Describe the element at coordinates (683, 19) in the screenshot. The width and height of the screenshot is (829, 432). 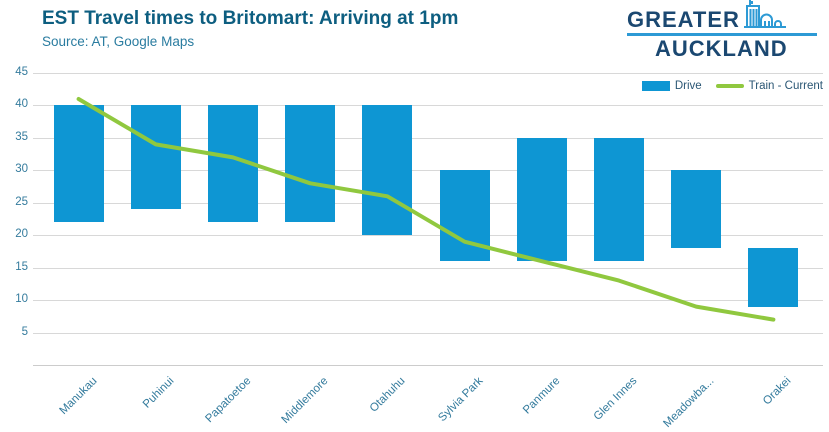
I see `logo-text-greater: GREATER` at that location.